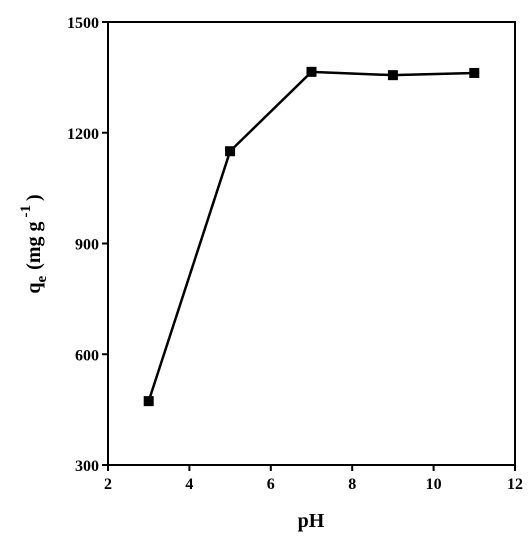 The height and width of the screenshot is (550, 530). Describe the element at coordinates (189, 484) in the screenshot. I see `x-tick-label: 4` at that location.